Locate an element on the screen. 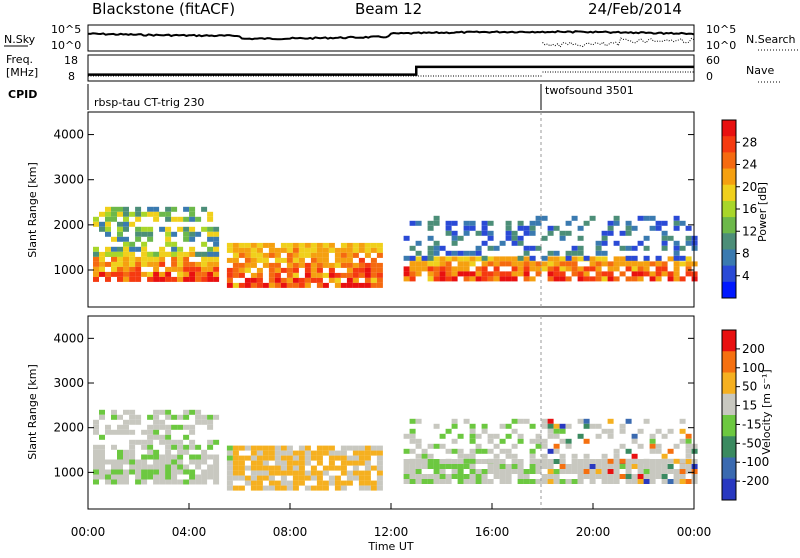  nsearch-tick-bottom: 10^0 is located at coordinates (721, 45).